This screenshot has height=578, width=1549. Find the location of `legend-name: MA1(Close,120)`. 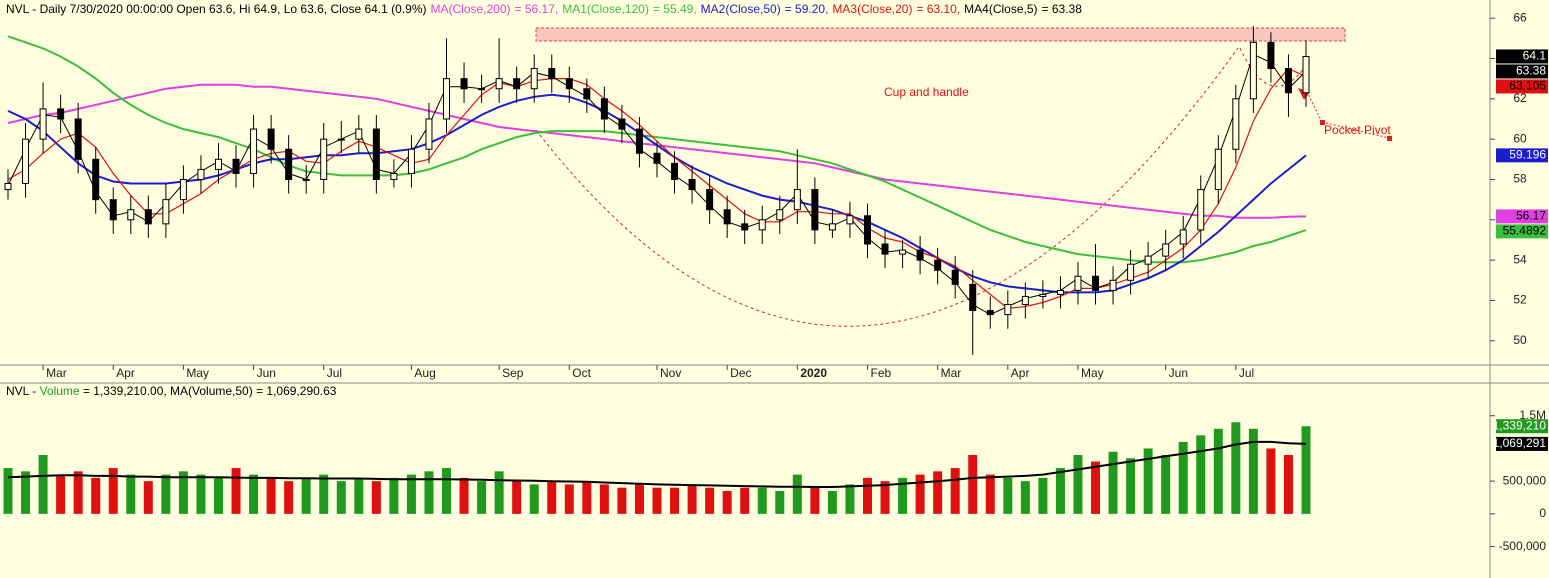

legend-name: MA1(Close,120) is located at coordinates (605, 9).